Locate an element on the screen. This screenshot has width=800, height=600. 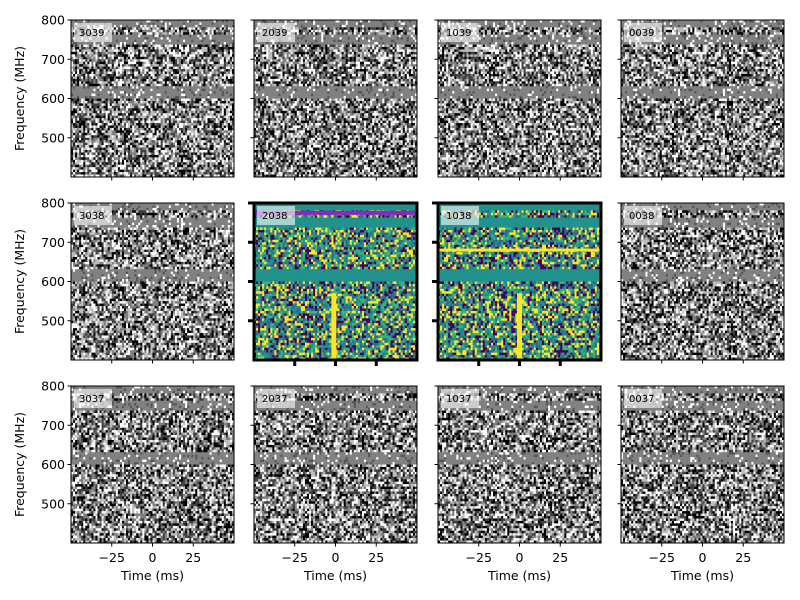
spectrum-panel-0038: 0038 is located at coordinates (701, 283).